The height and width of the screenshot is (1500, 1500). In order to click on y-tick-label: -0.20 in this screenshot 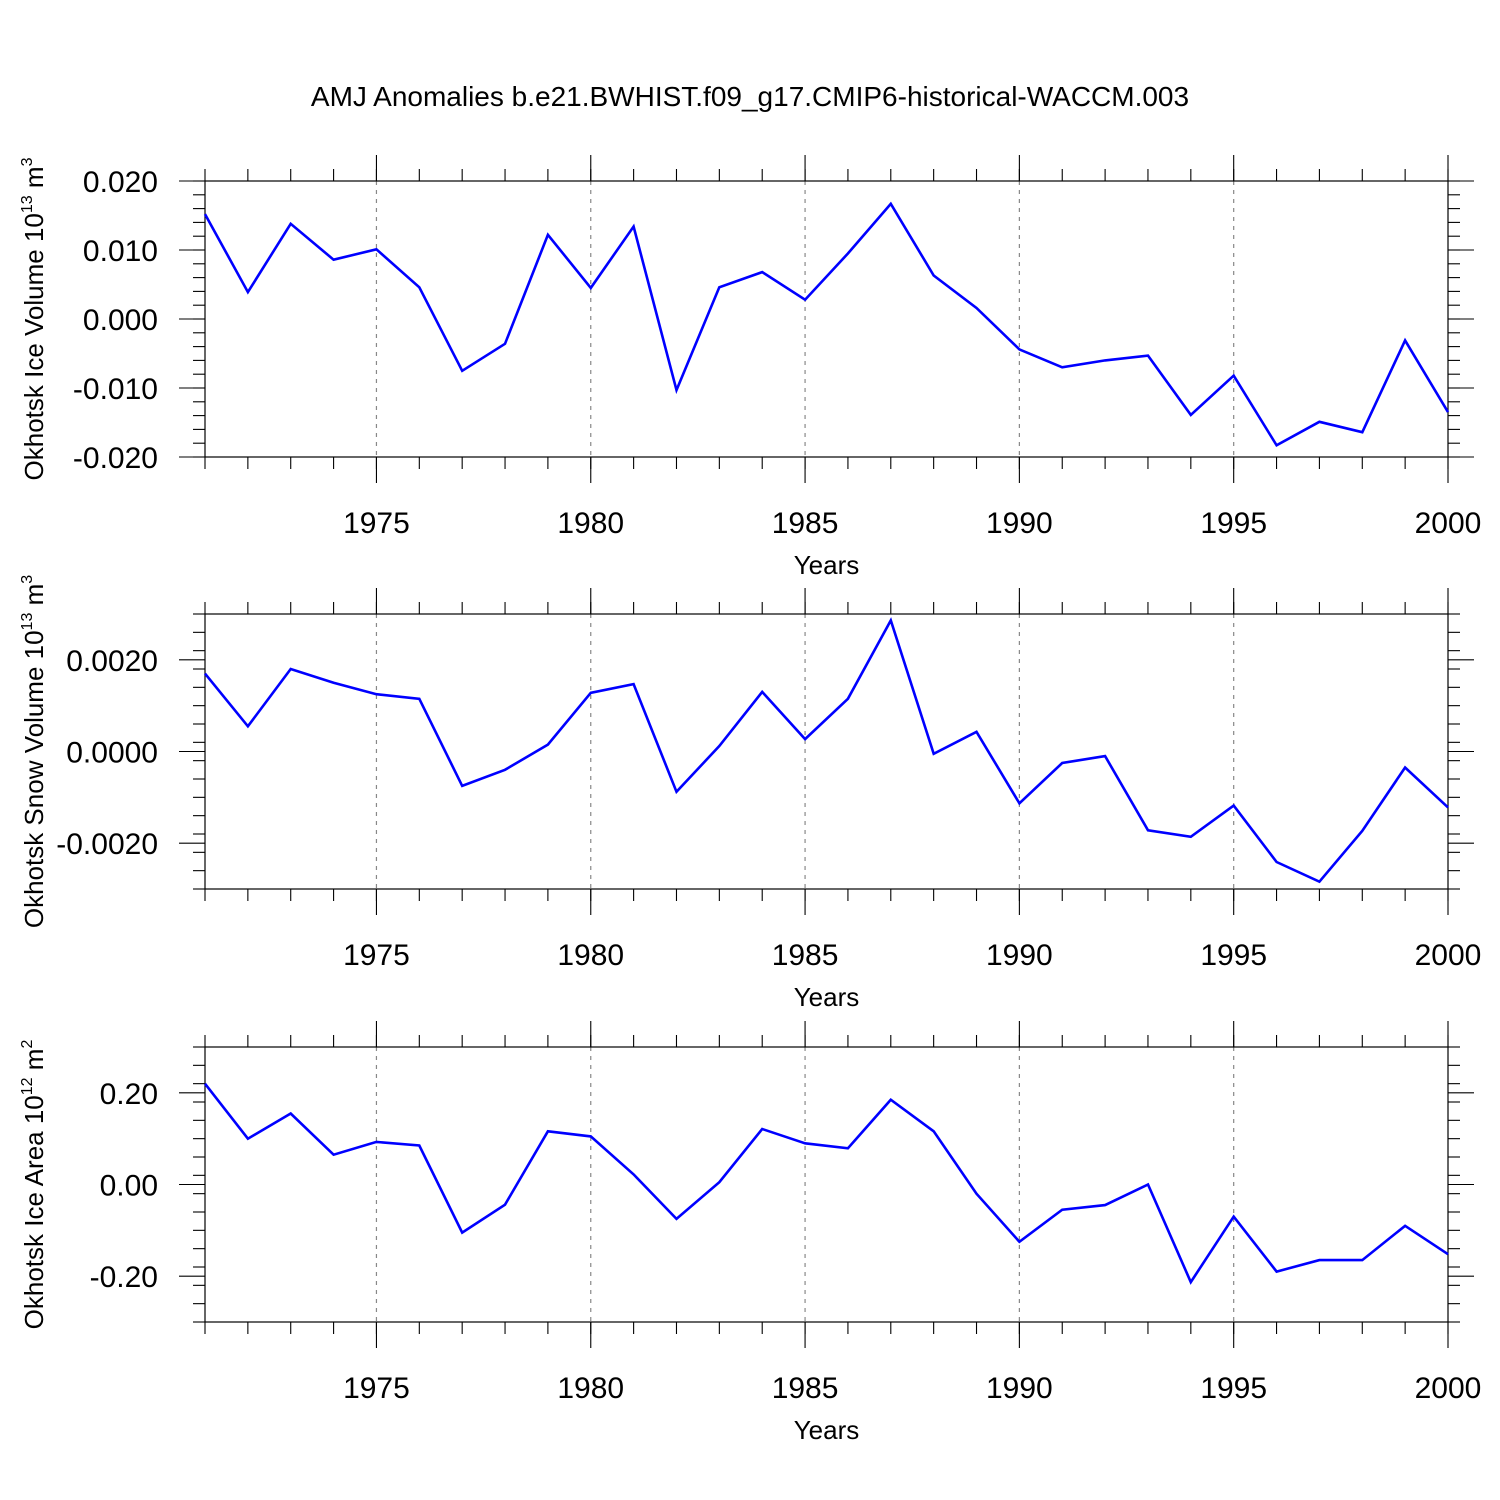, I will do `click(124, 1277)`.